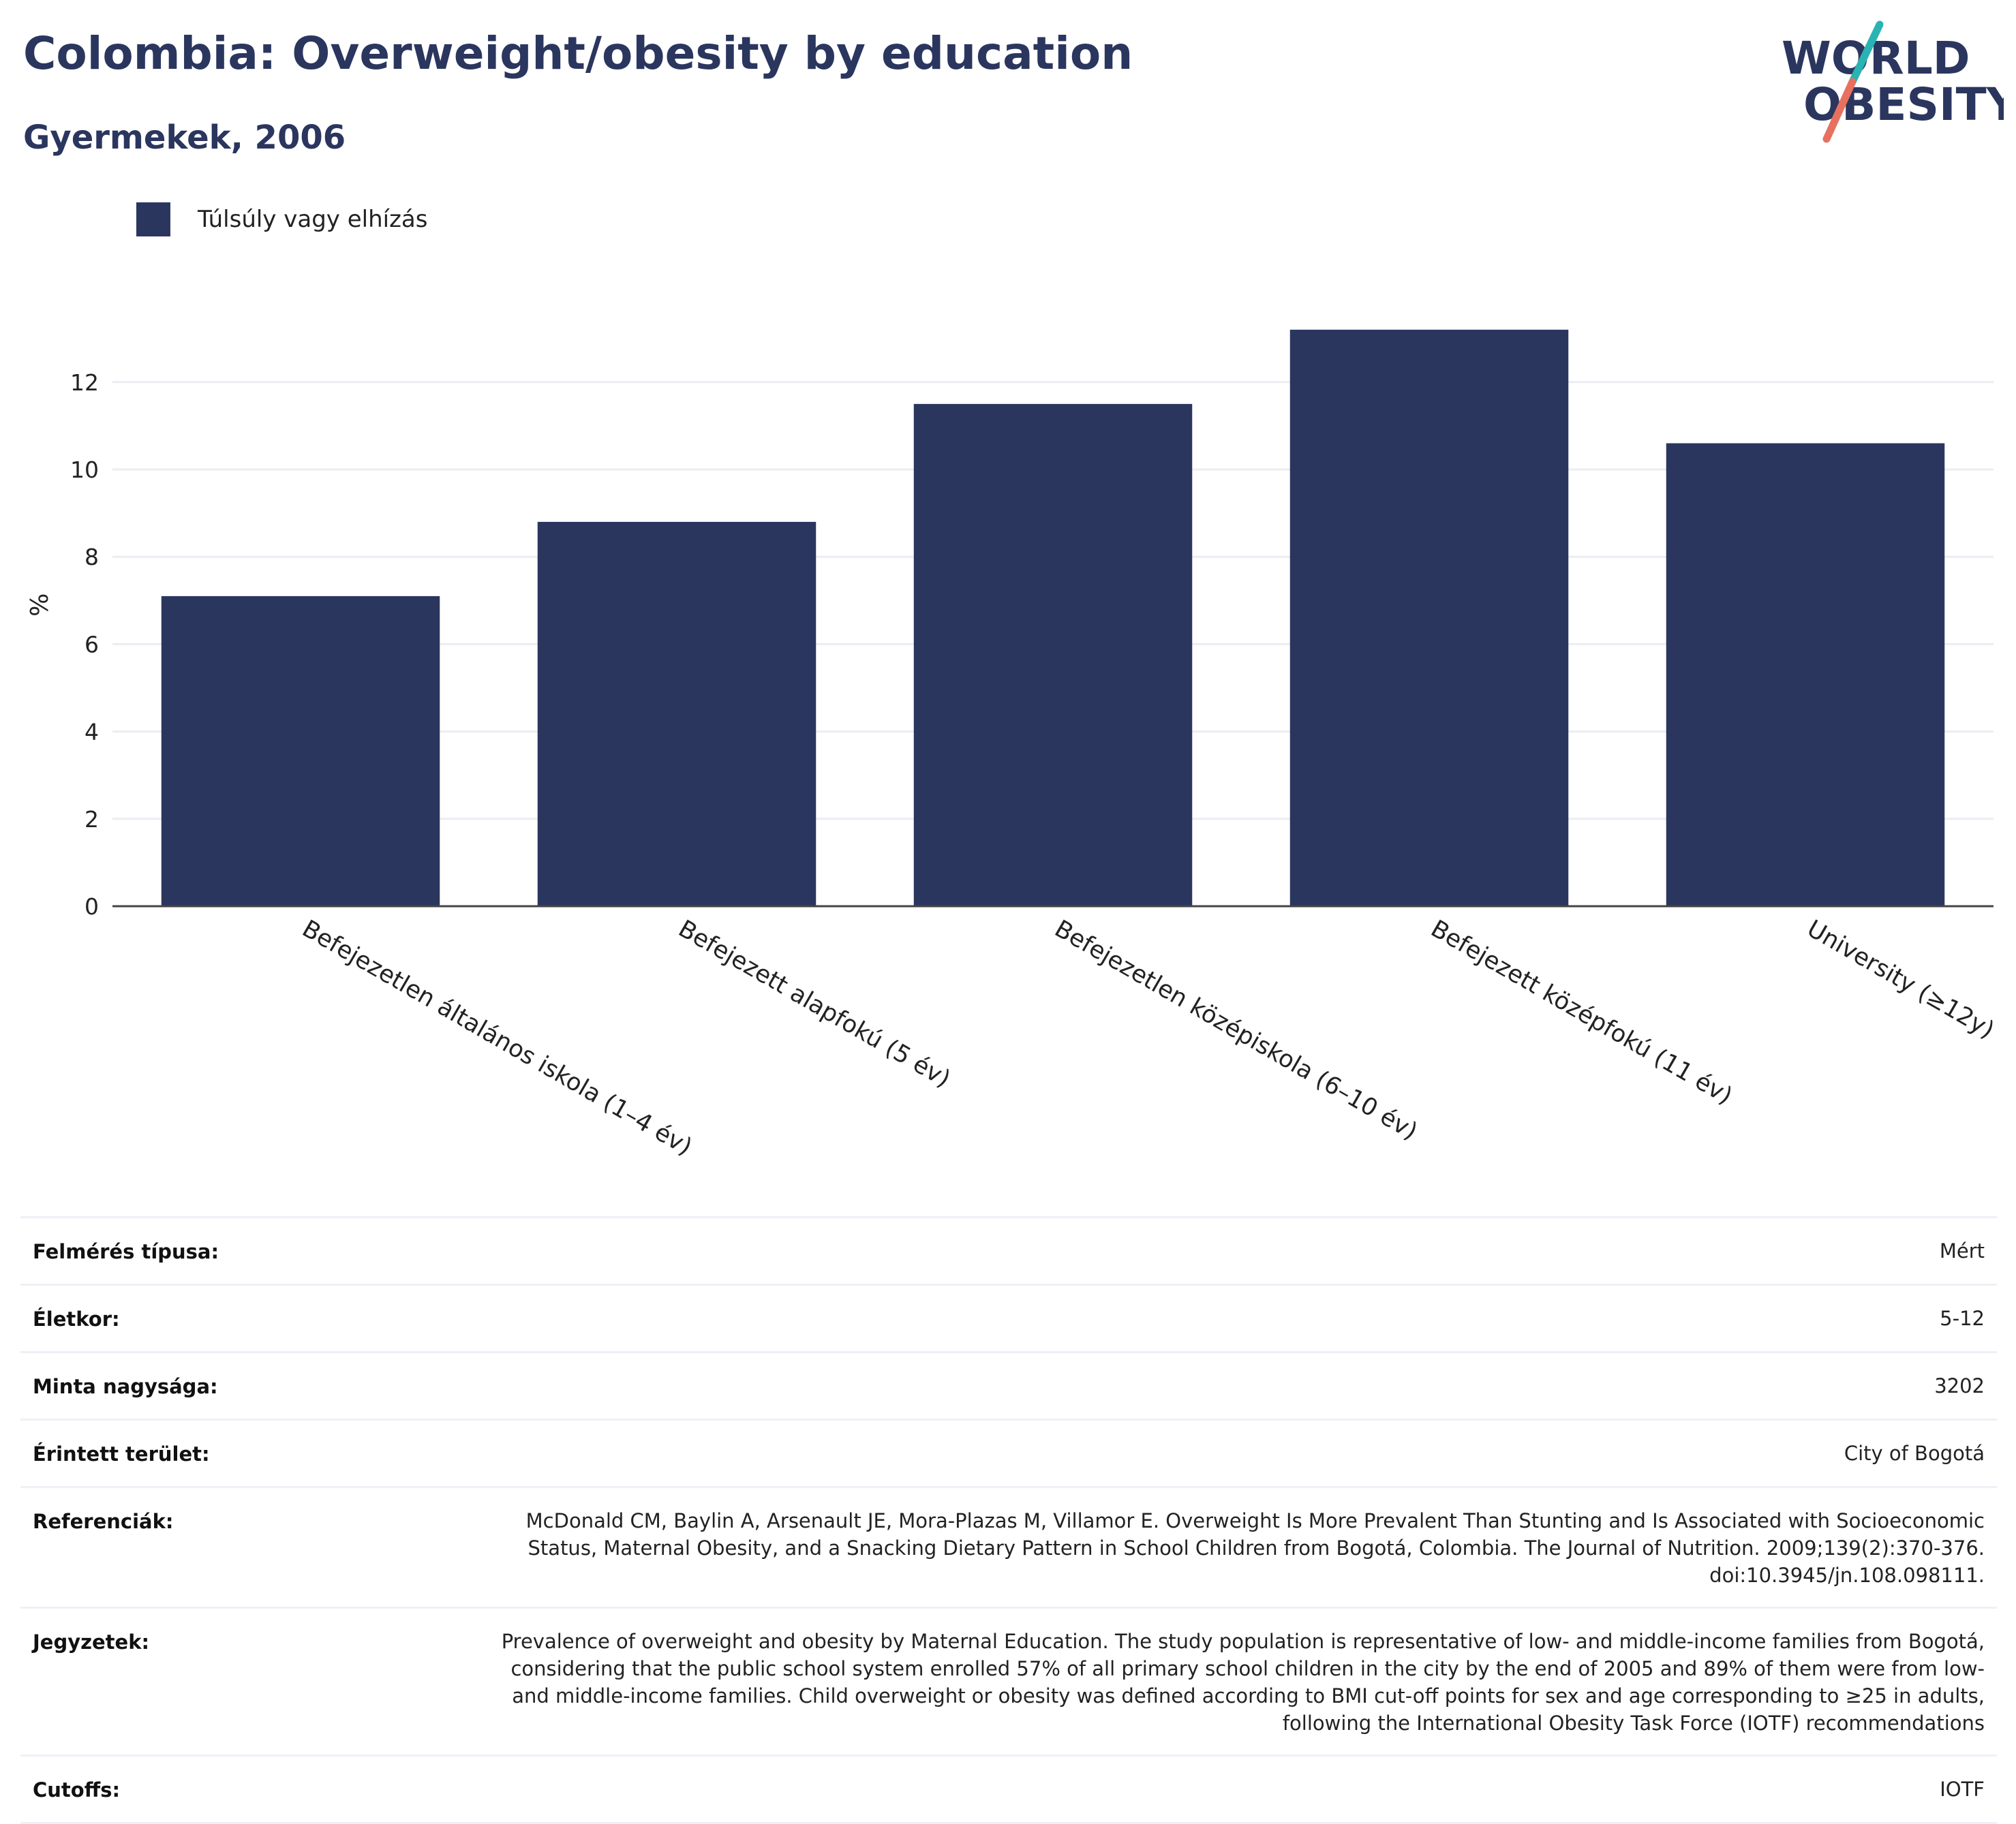 This screenshot has height=1824, width=2016. What do you see at coordinates (77, 1790) in the screenshot?
I see `meta-key: Cutoffs:` at bounding box center [77, 1790].